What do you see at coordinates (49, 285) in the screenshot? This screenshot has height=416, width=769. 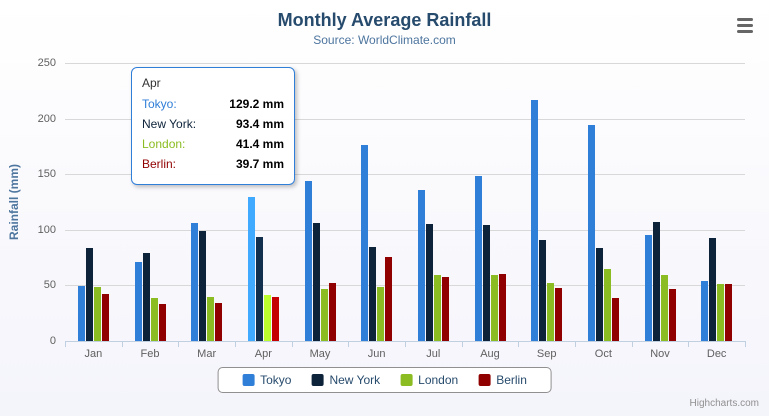 I see `y-axis-tick-label: 50` at bounding box center [49, 285].